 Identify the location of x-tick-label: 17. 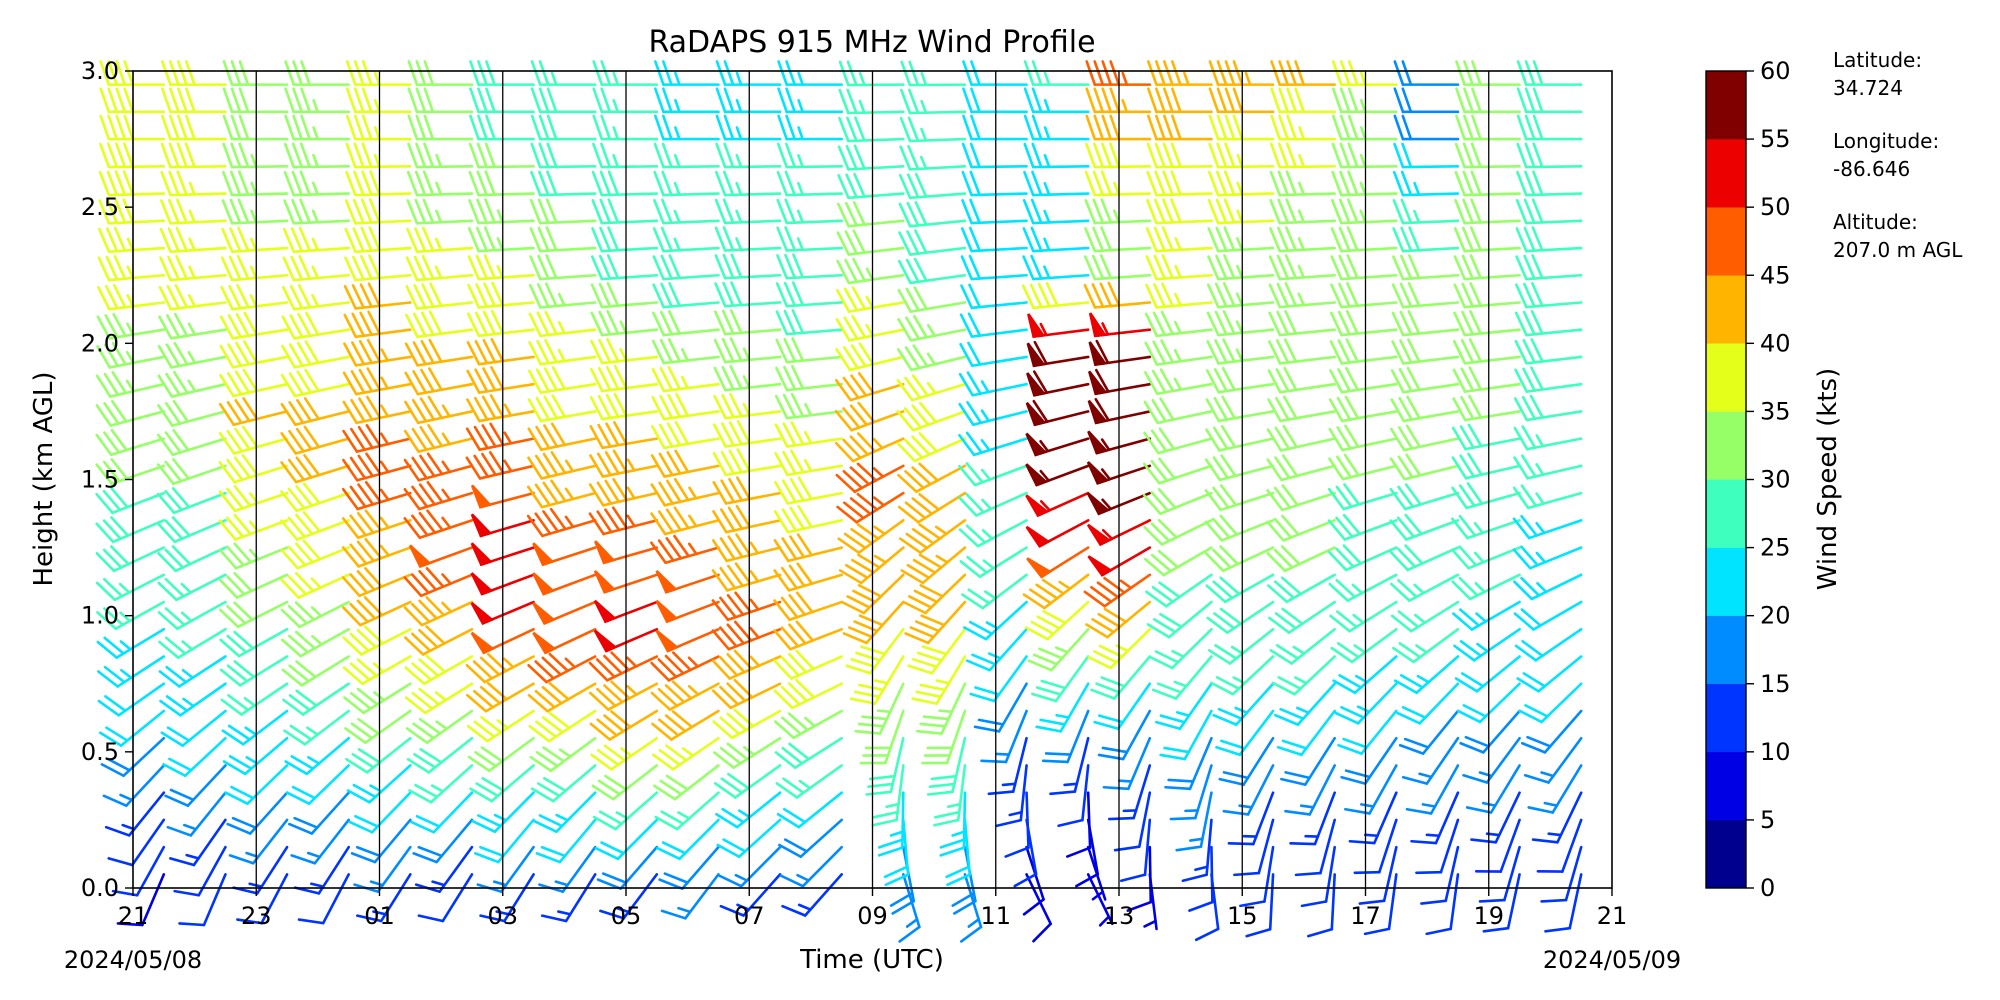
(1365, 916).